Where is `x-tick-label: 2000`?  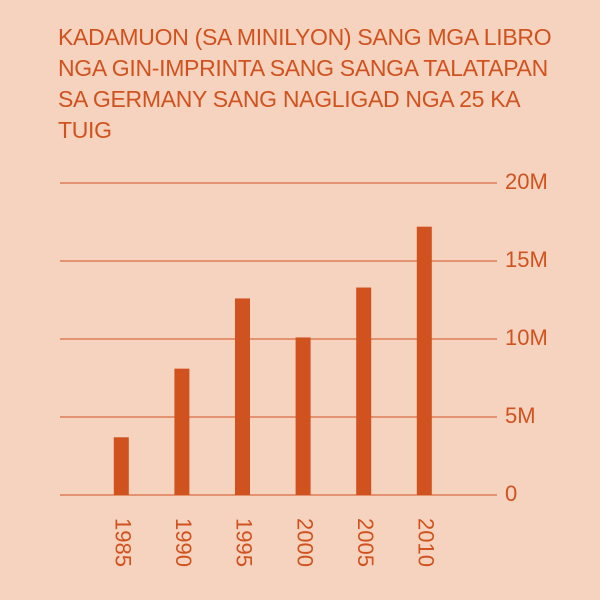 x-tick-label: 2000 is located at coordinates (304, 542).